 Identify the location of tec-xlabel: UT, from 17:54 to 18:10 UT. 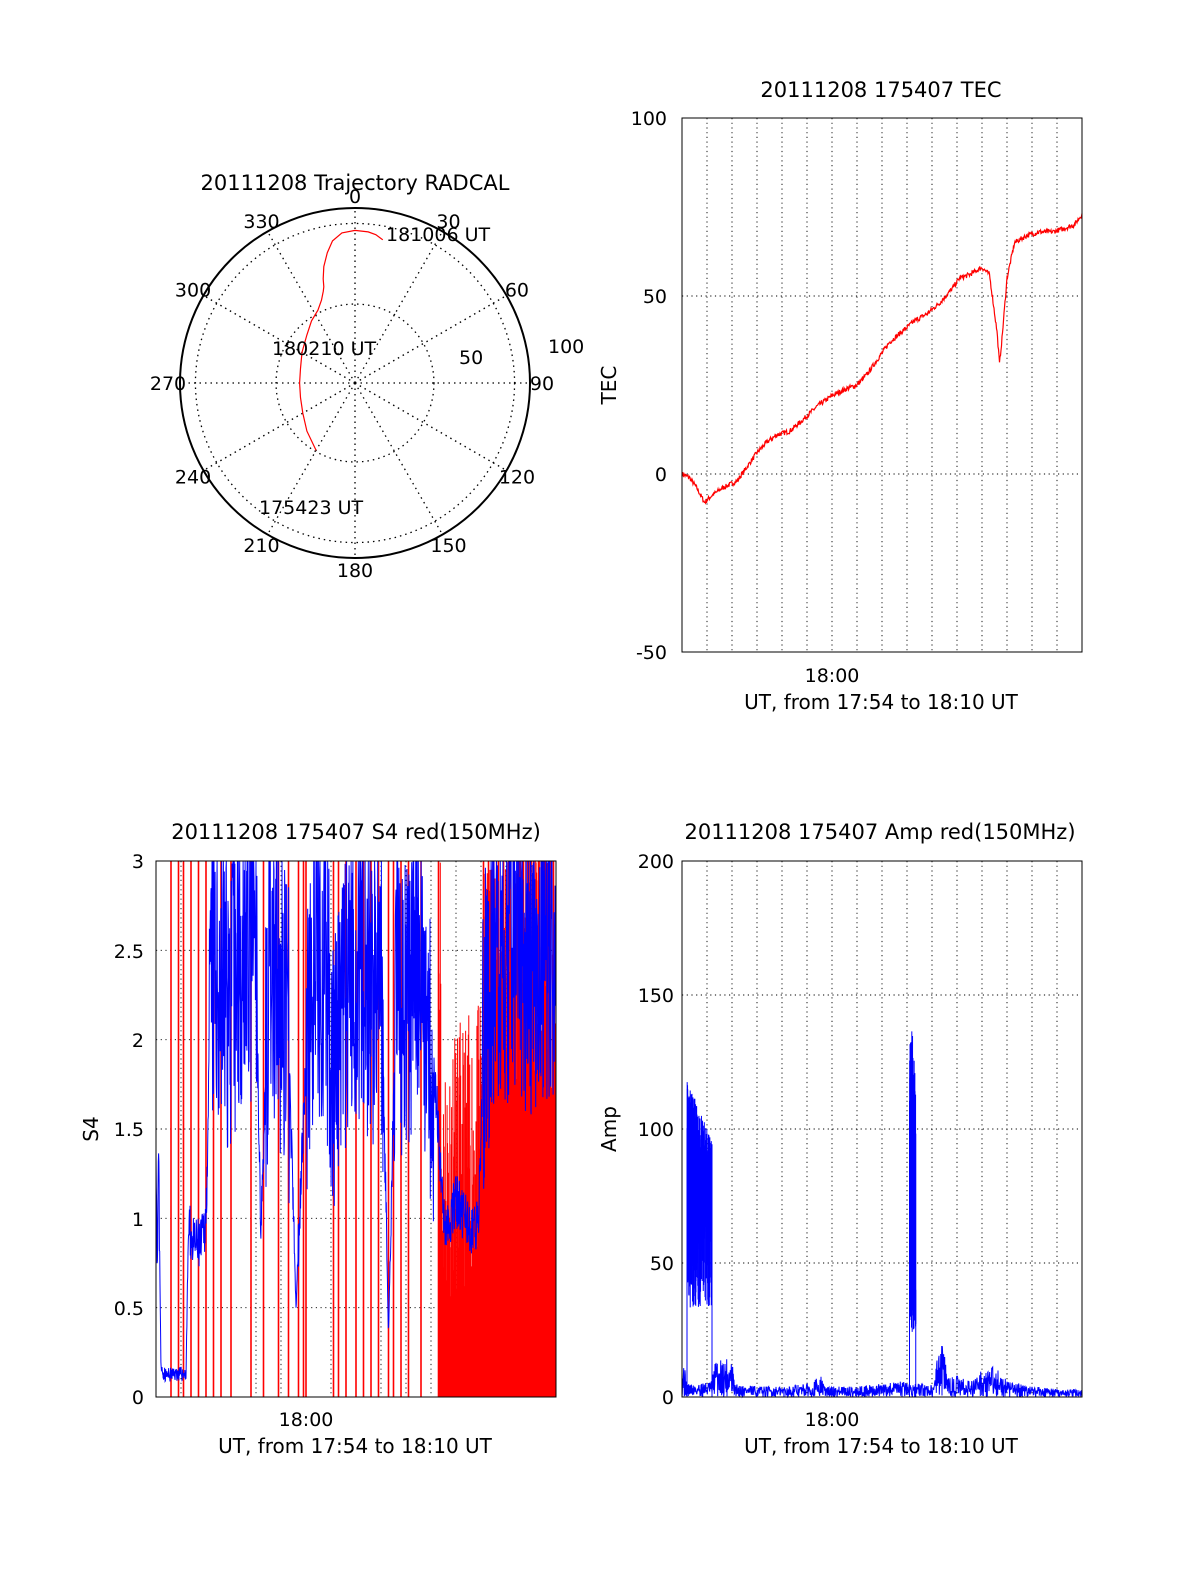
(881, 702).